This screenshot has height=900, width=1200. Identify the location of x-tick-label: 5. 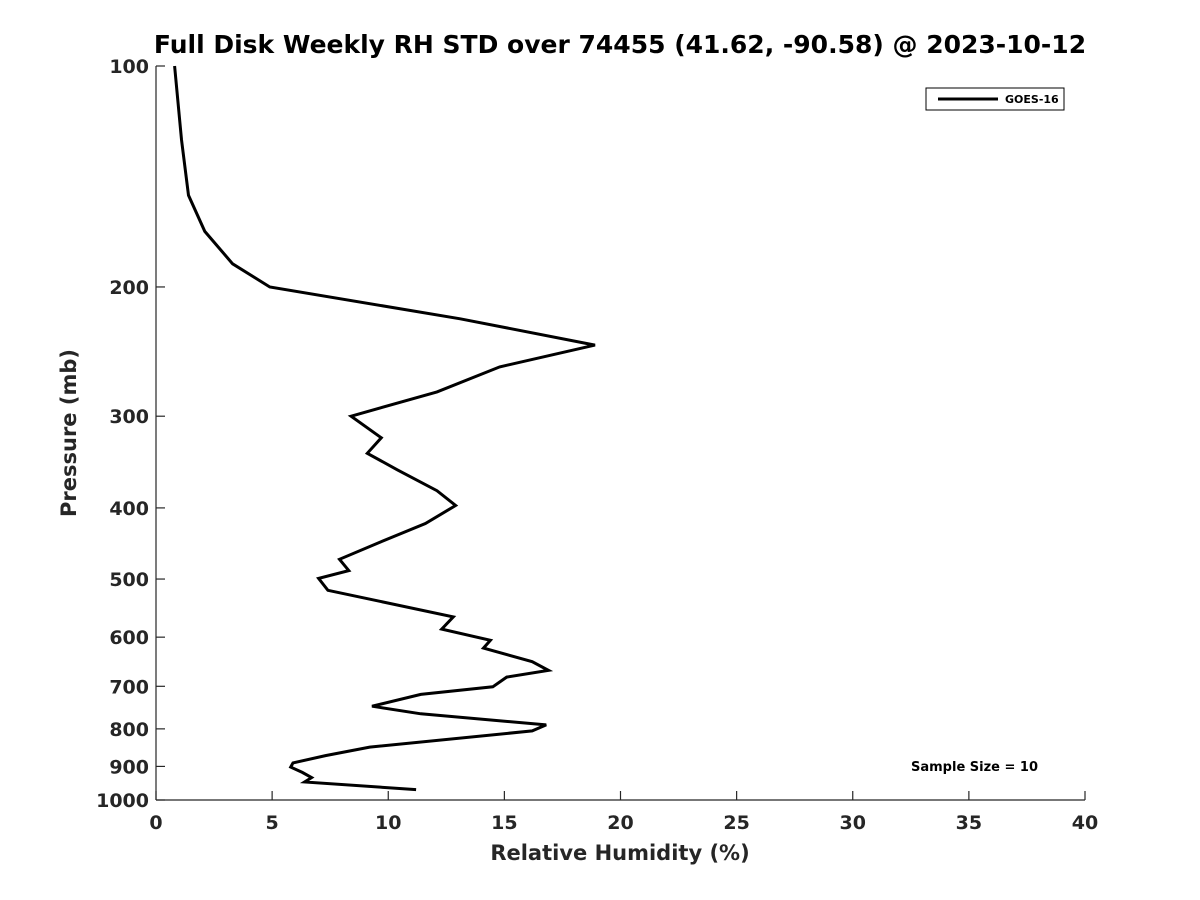
(272, 823).